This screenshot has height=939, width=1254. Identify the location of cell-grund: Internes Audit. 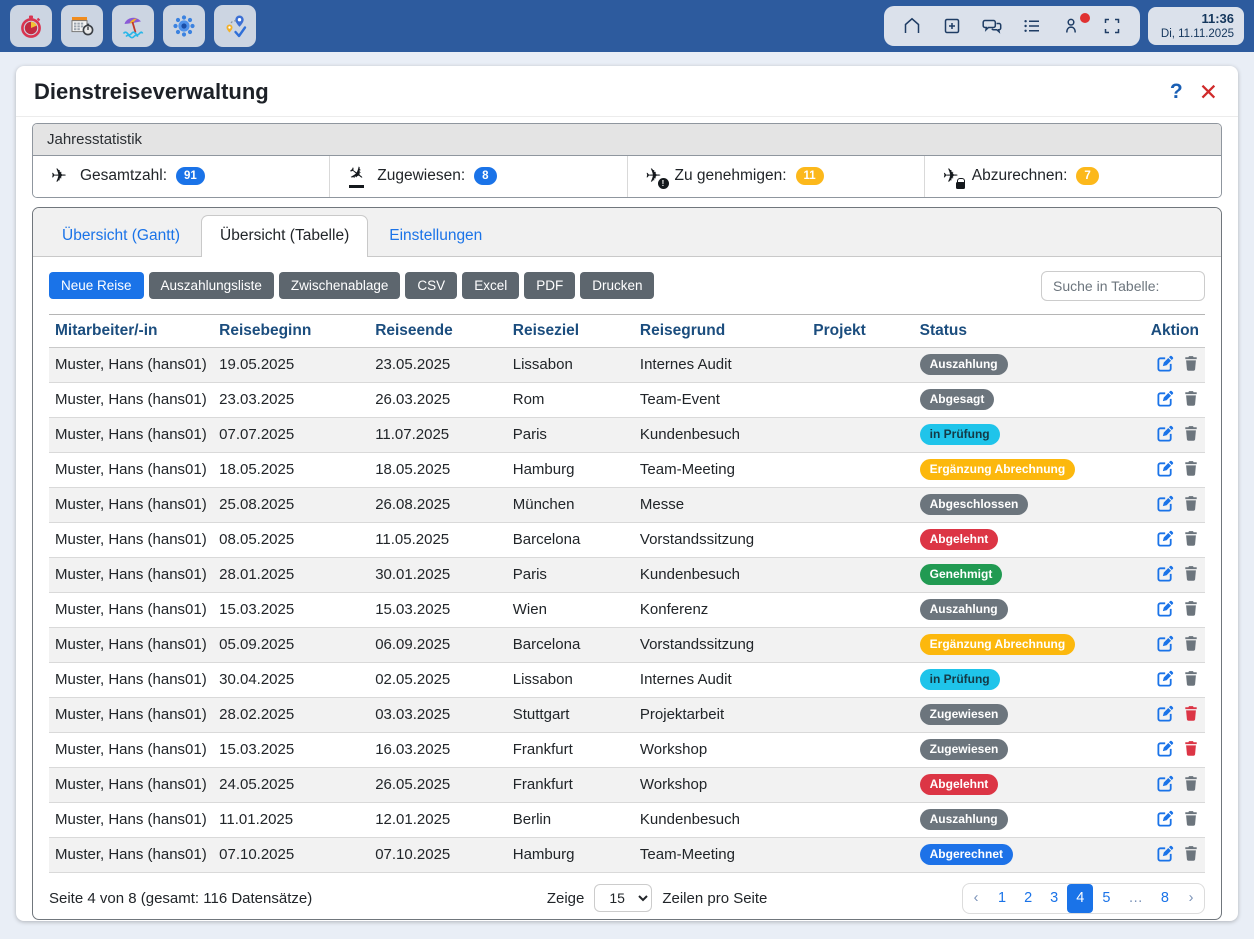
(720, 680).